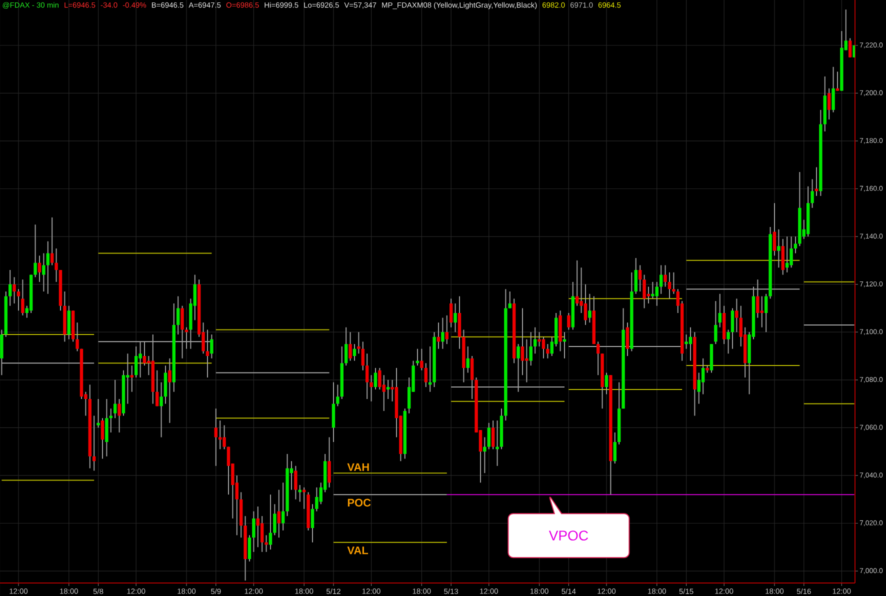  Describe the element at coordinates (358, 467) in the screenshot. I see `annotation: VAH` at that location.